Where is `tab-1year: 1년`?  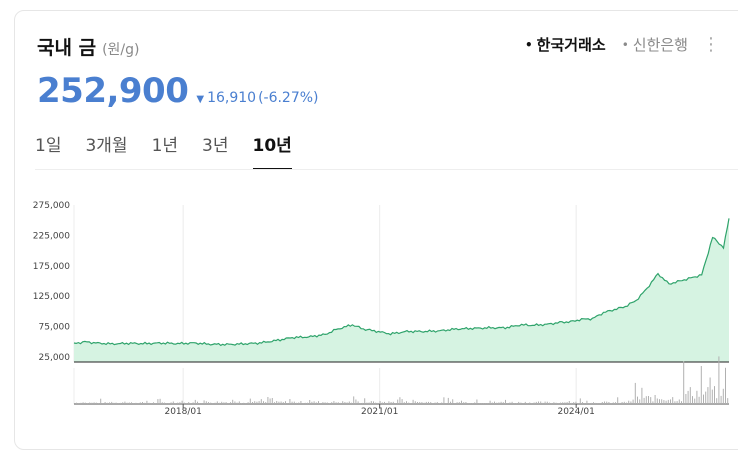 tab-1year: 1년 is located at coordinates (165, 146).